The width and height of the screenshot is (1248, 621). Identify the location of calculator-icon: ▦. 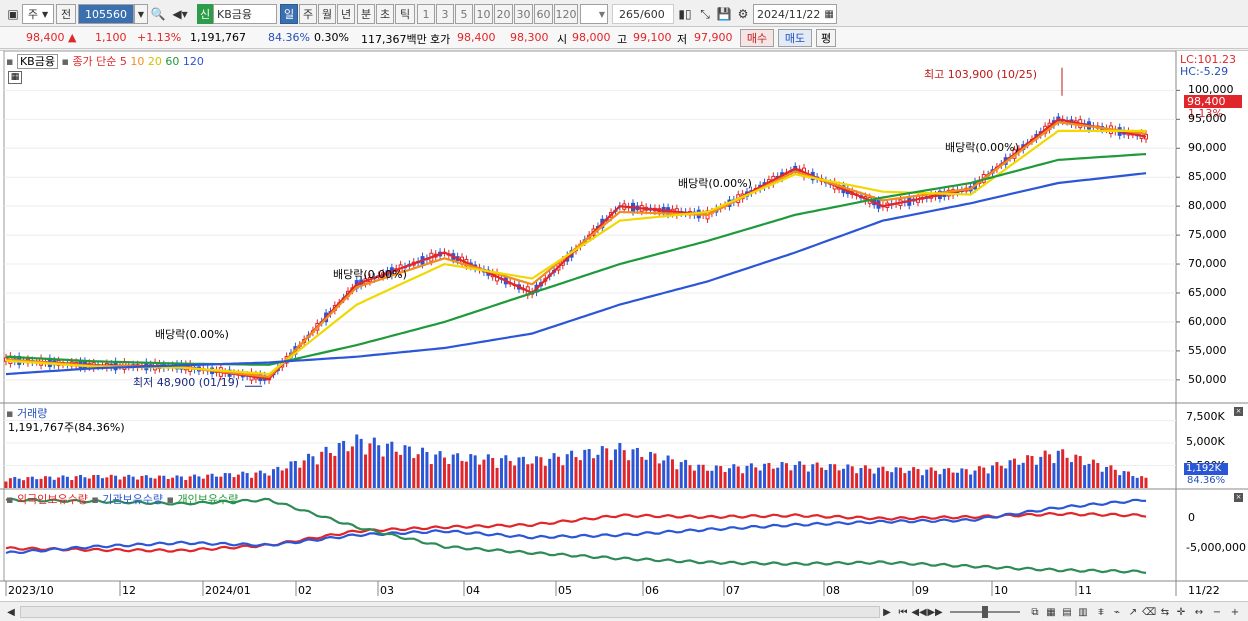
(15, 77).